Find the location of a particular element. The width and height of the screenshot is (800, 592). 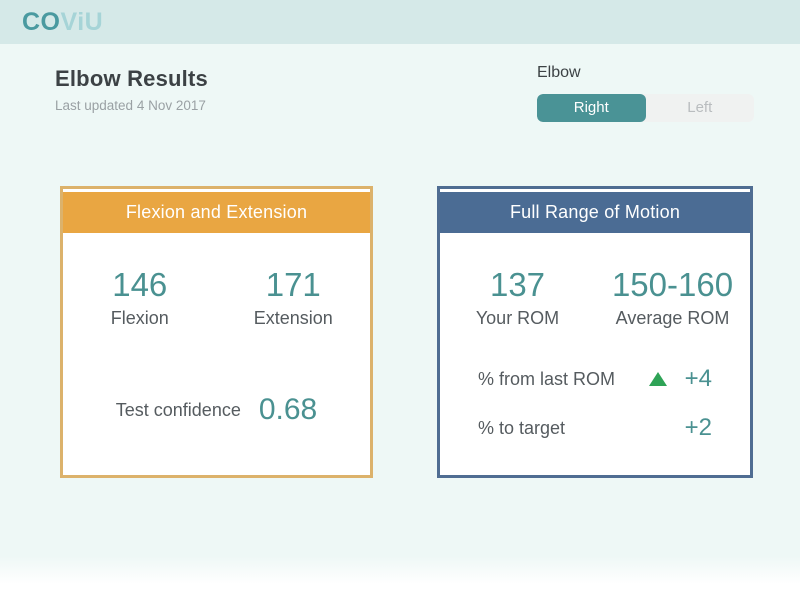

coviu-logo-dark-part: CO is located at coordinates (41, 21).